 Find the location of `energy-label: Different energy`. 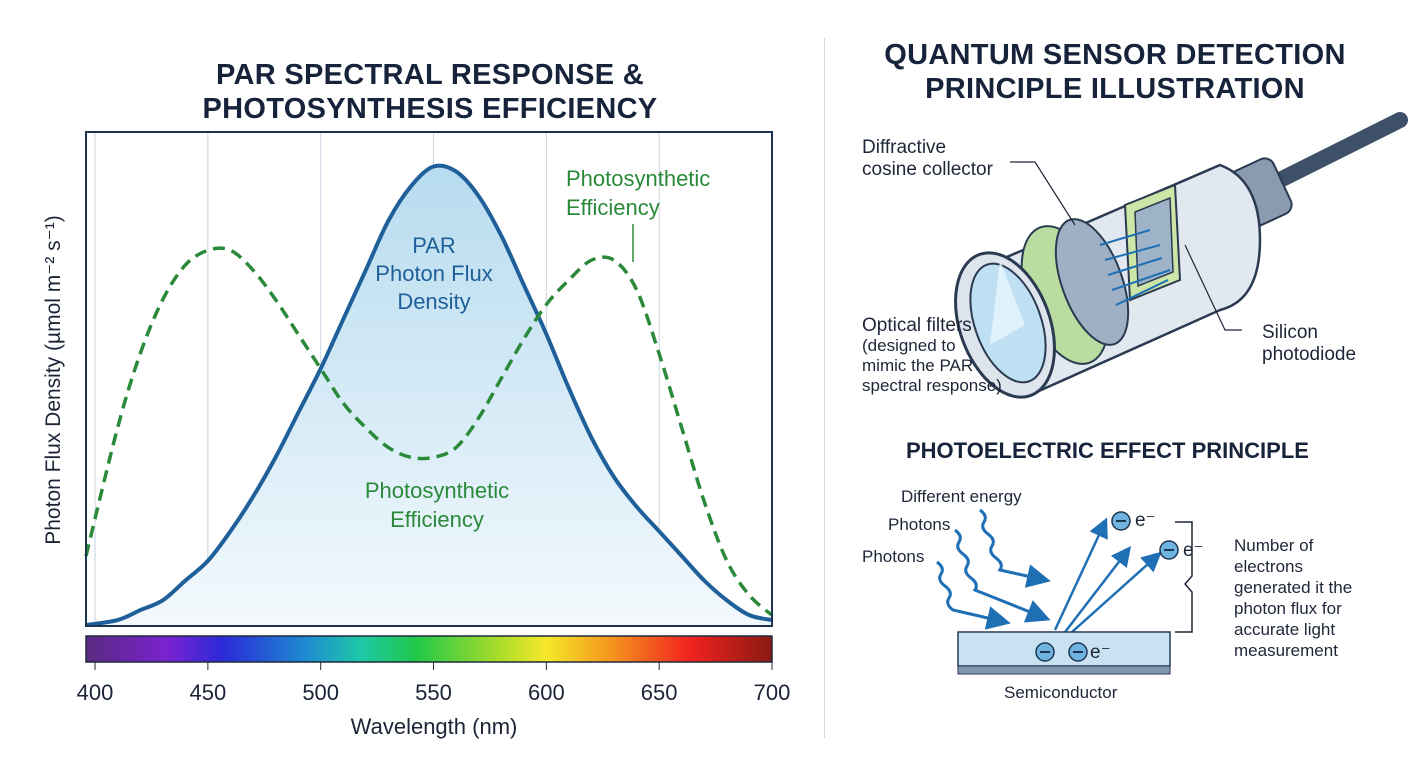

energy-label: Different energy is located at coordinates (961, 496).